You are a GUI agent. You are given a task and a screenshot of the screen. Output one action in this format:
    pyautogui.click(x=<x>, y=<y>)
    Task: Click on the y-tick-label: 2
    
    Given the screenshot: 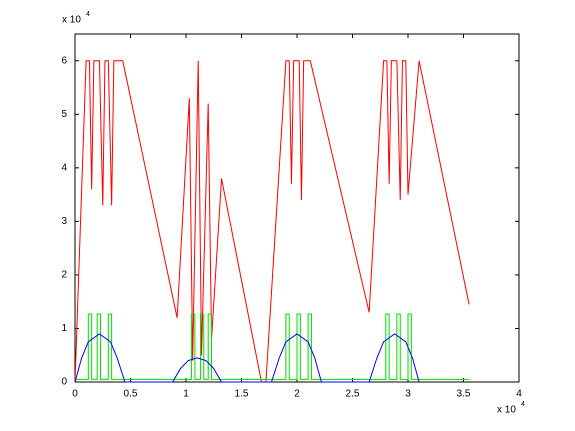 What is the action you would take?
    pyautogui.click(x=64, y=275)
    